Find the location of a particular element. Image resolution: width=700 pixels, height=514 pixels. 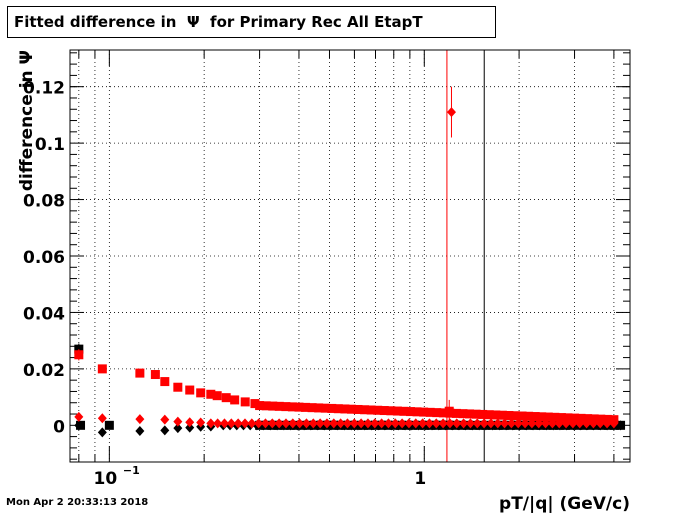

y-tick-label: 0.04 is located at coordinates (44, 314).